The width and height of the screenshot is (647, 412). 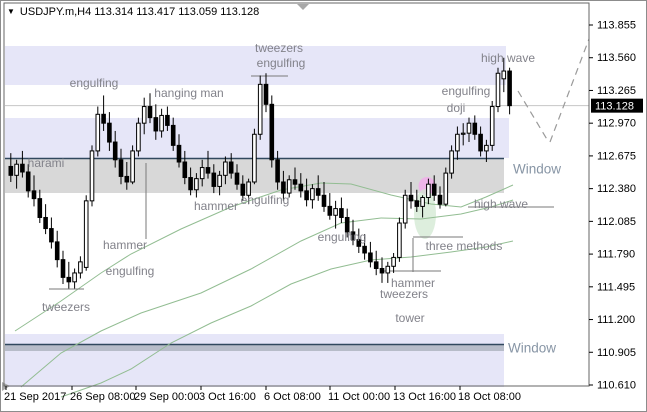 I want to click on time-axis-label: 29 Sep 00:00, so click(x=166, y=397).